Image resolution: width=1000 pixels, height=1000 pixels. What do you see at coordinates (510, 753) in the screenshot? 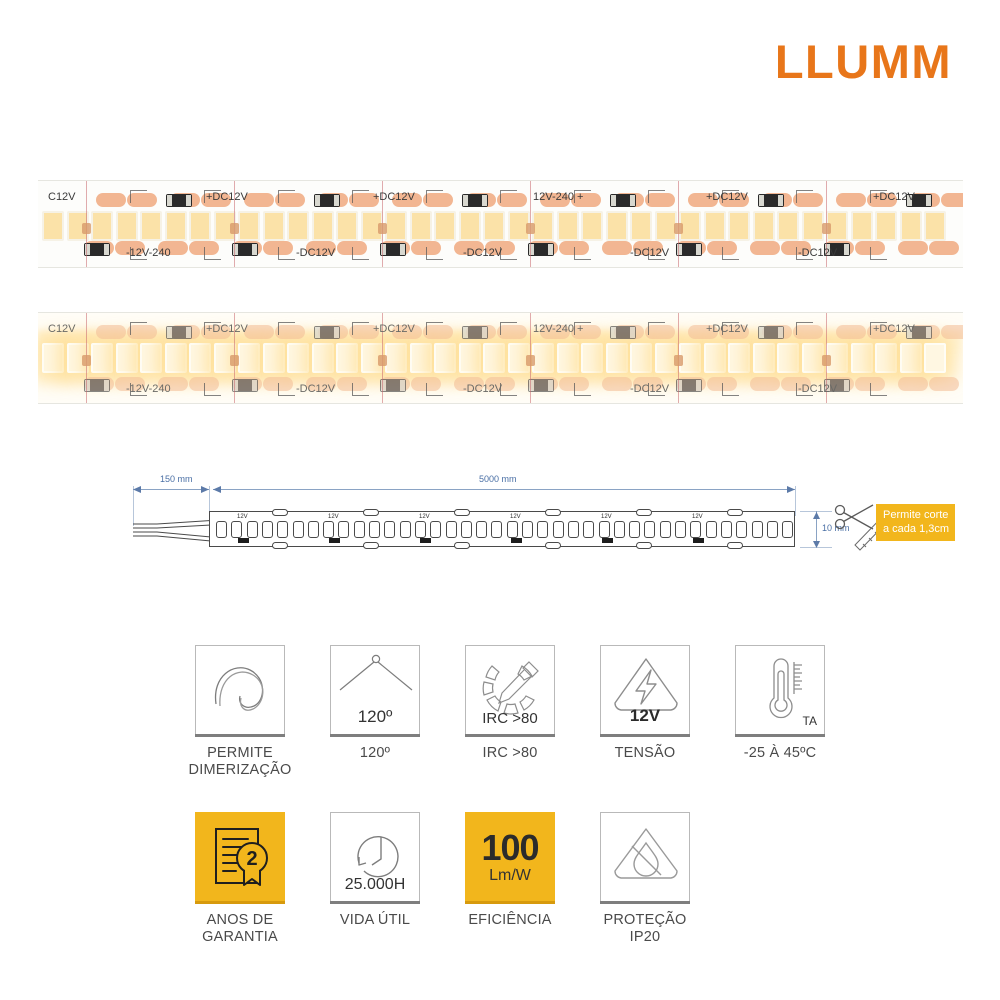
I see `feature-caption: IRC >80` at bounding box center [510, 753].